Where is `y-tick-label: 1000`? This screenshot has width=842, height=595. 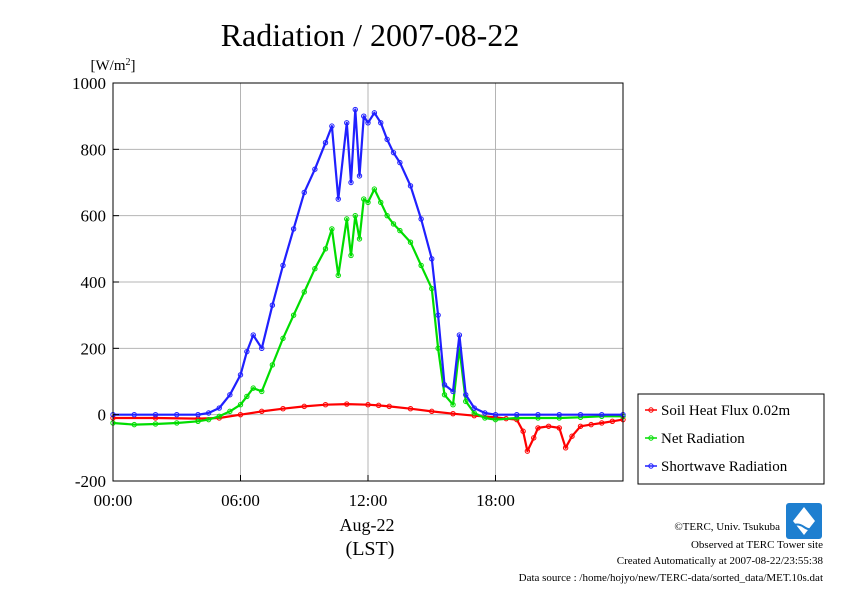
y-tick-label: 1000 is located at coordinates (89, 83).